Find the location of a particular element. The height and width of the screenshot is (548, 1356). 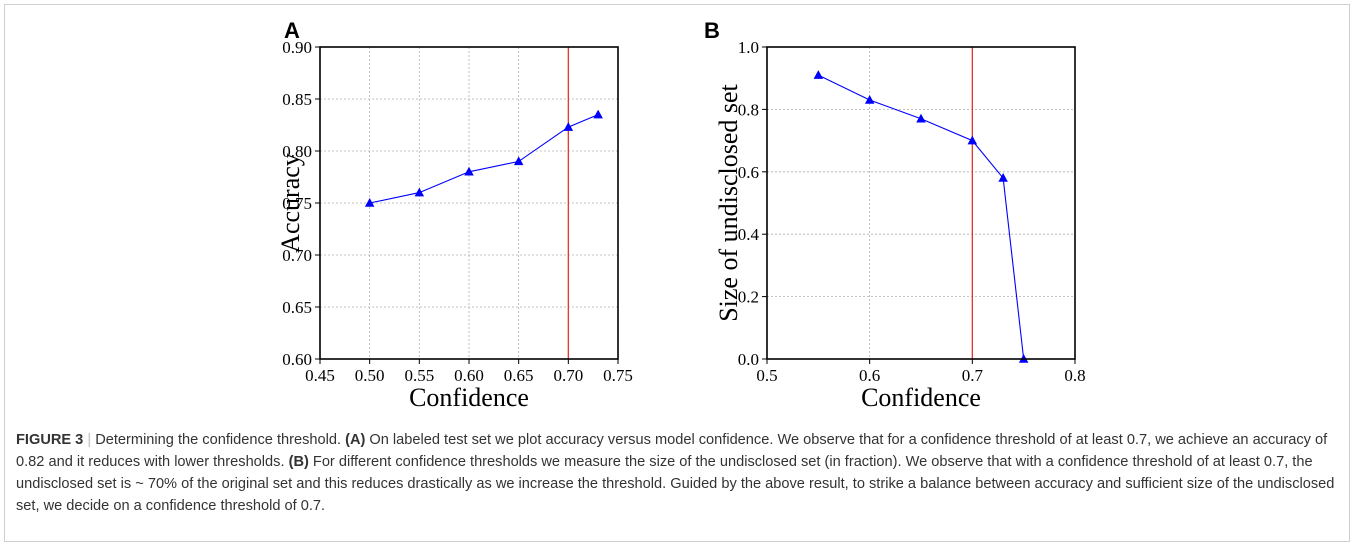

x-tick-label: 0.45 is located at coordinates (320, 375).